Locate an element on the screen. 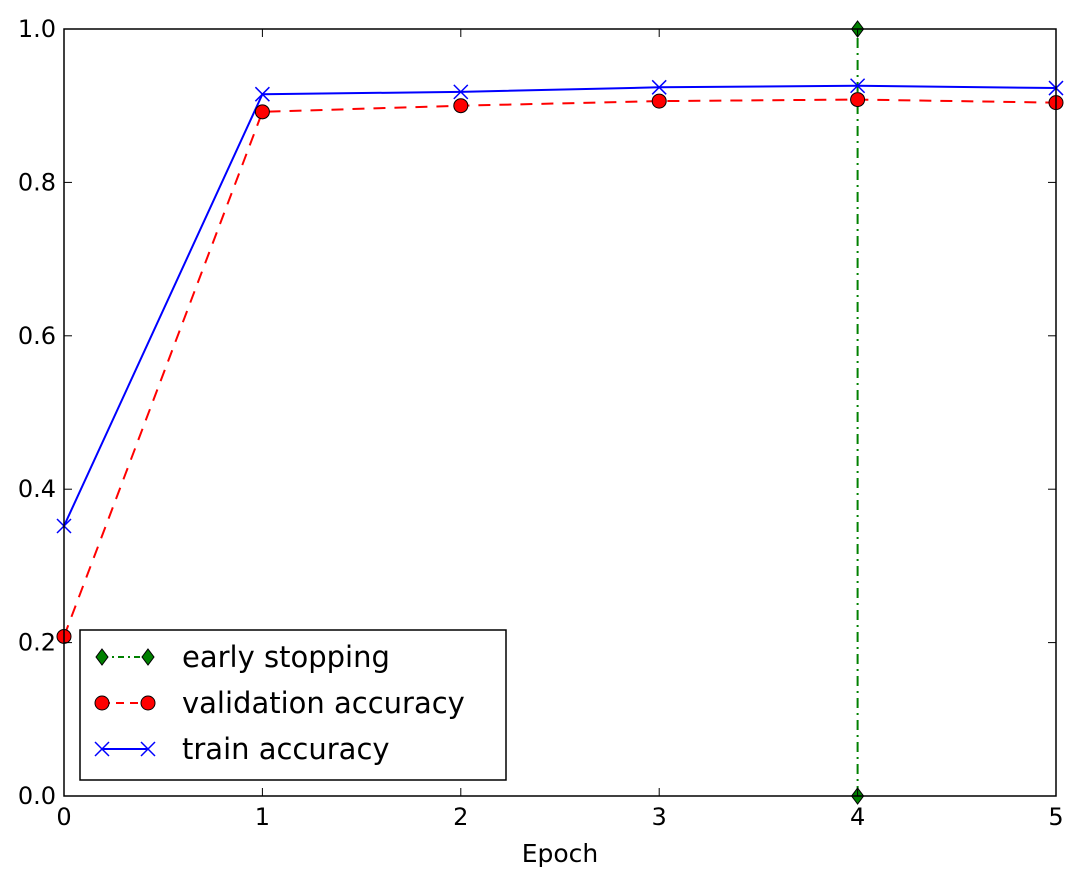  y-tick-label: 0.6 is located at coordinates (37, 336).